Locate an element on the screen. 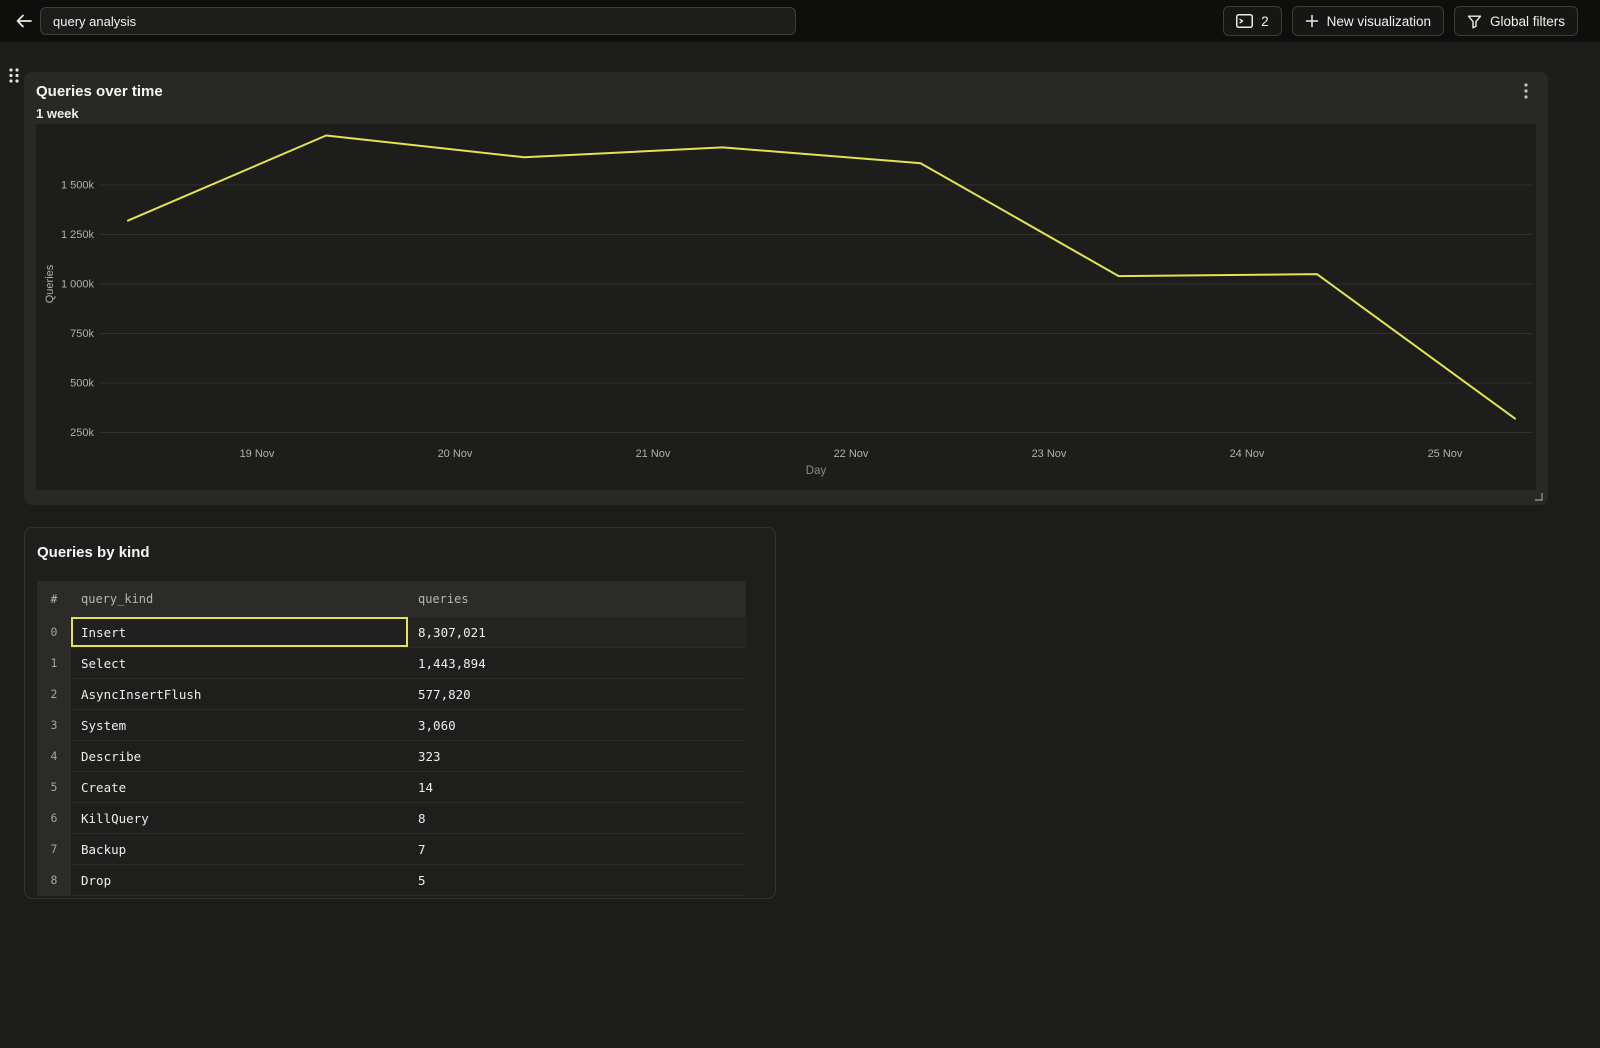 This screenshot has height=1048, width=1600. table-row: 5 Create 14 is located at coordinates (391, 787).